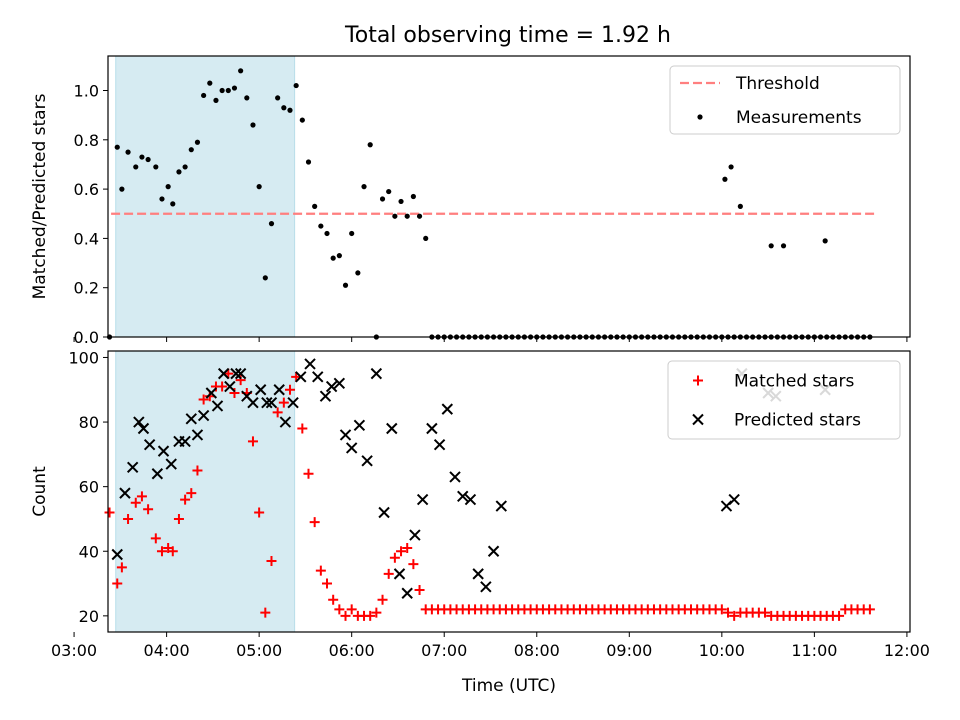  Describe the element at coordinates (722, 650) in the screenshot. I see `x-tick-label: 10:00` at that location.